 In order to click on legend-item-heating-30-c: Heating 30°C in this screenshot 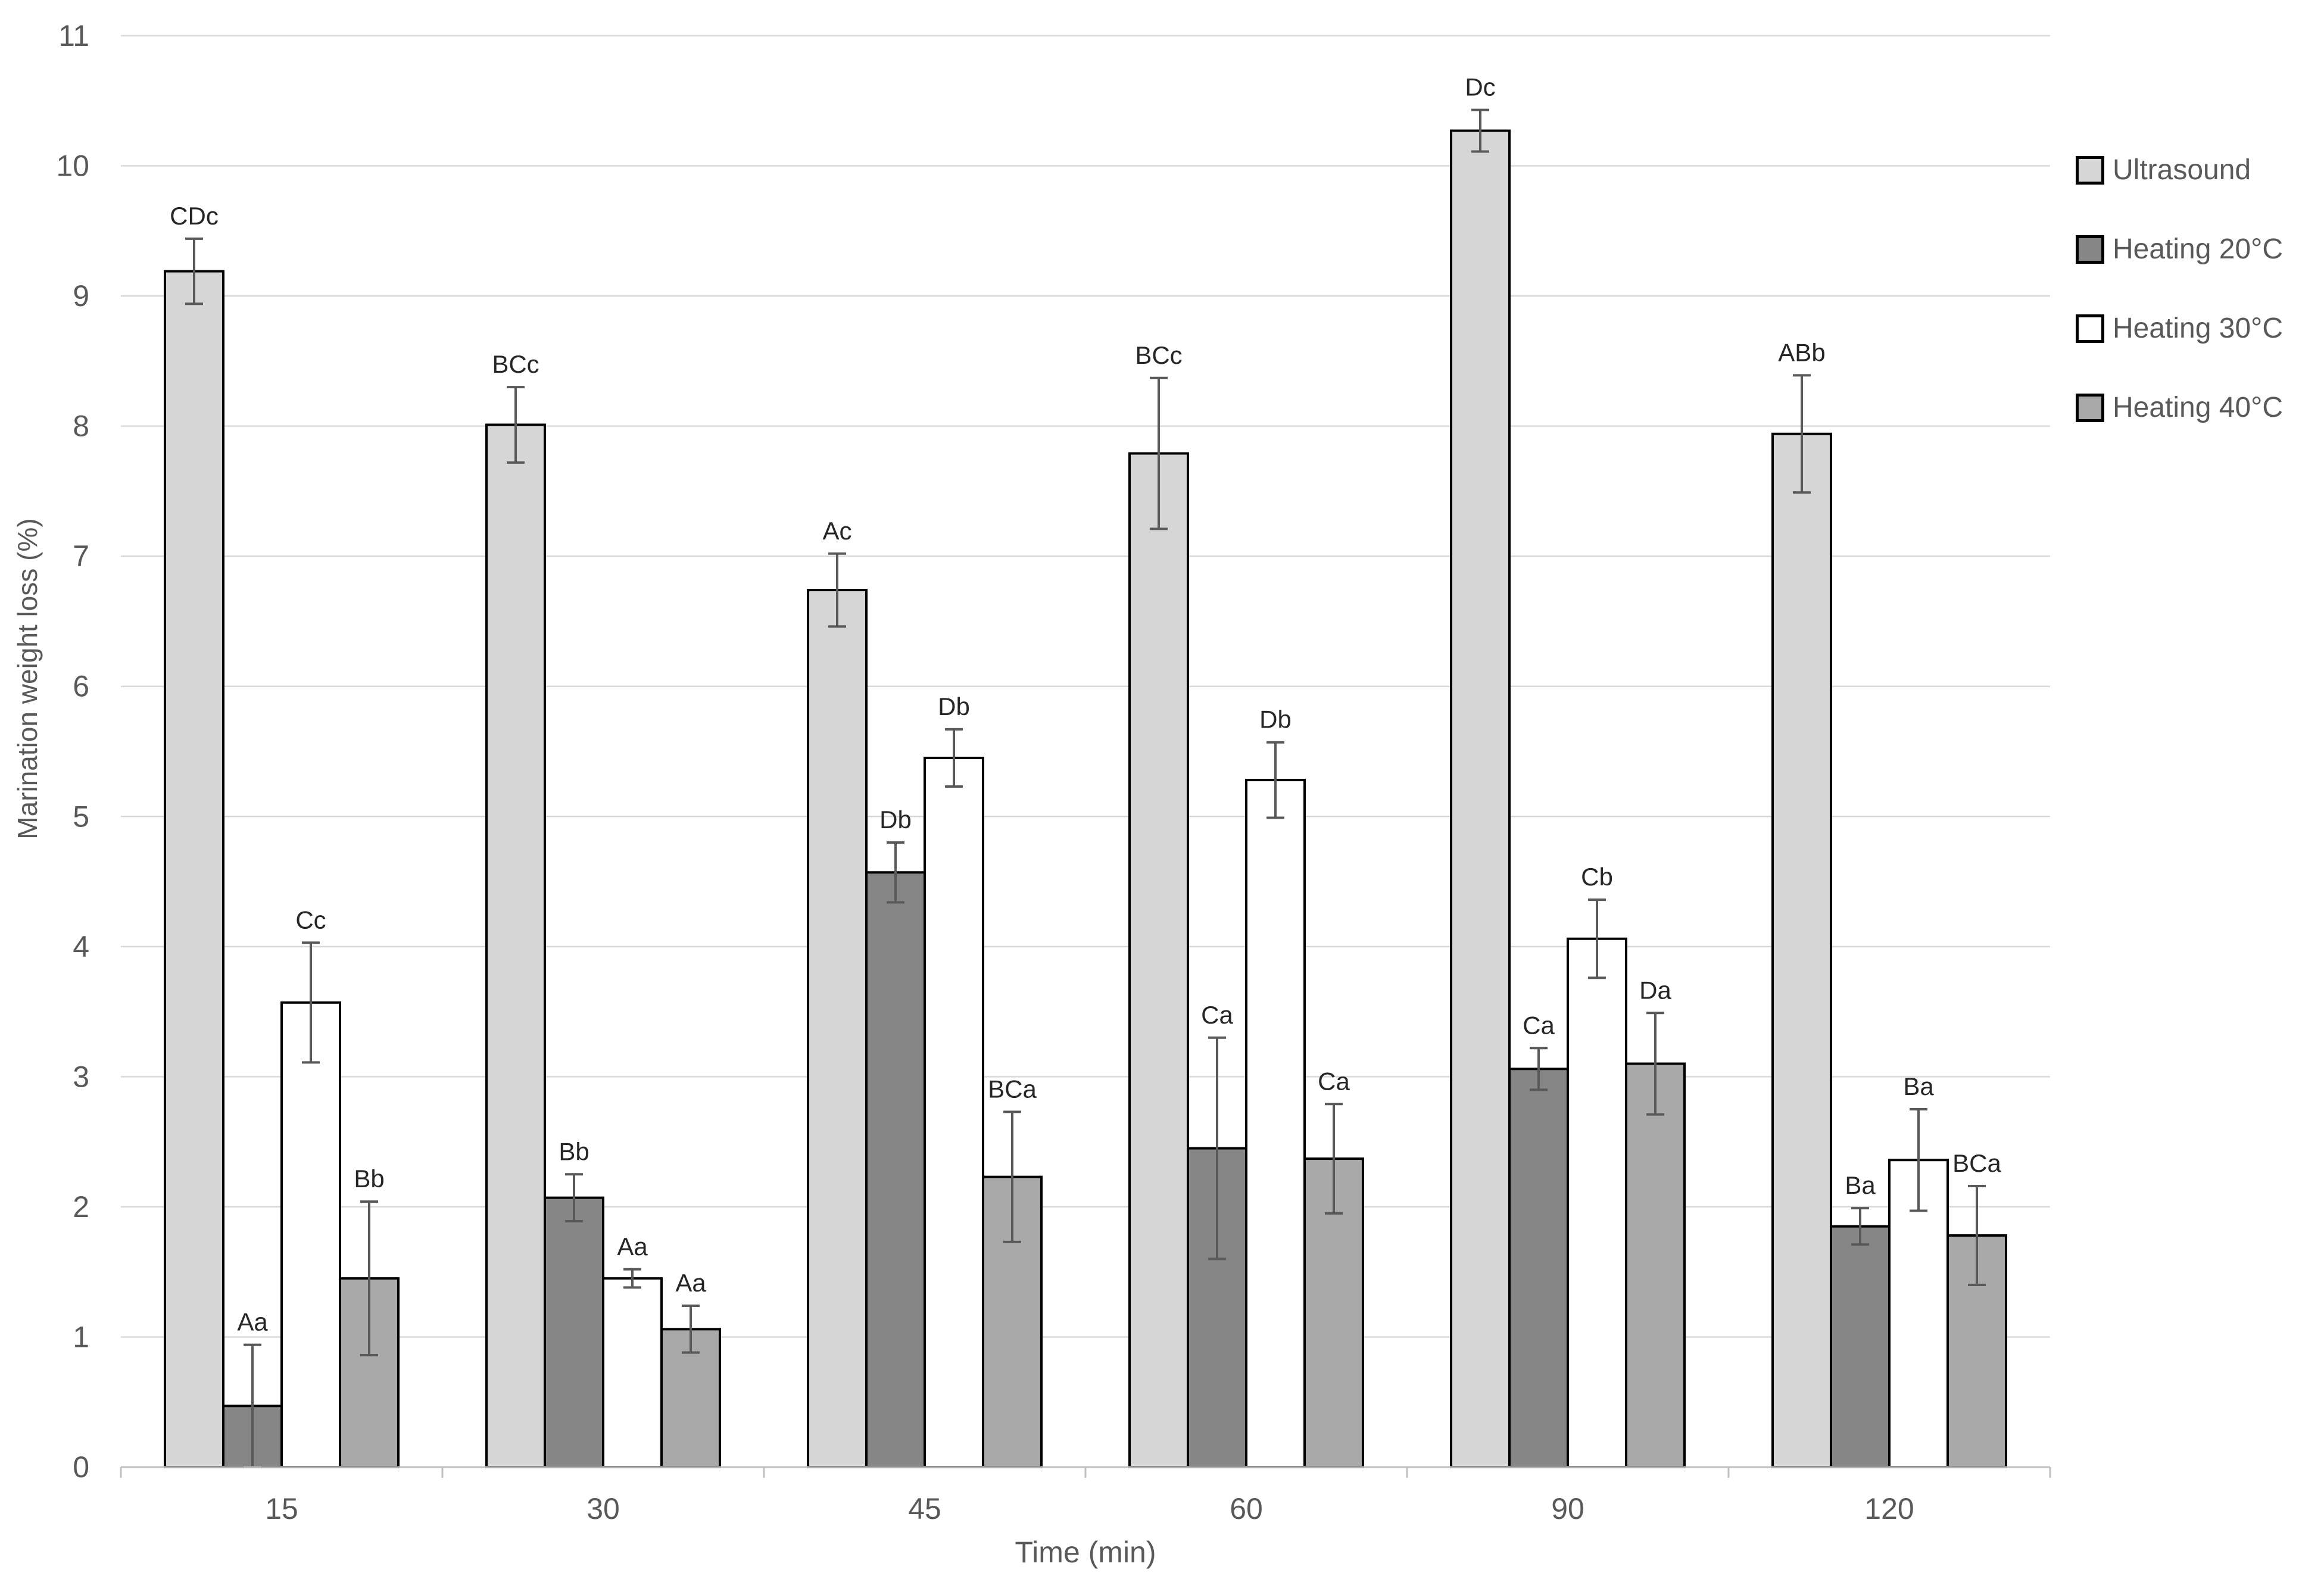, I will do `click(2179, 328)`.